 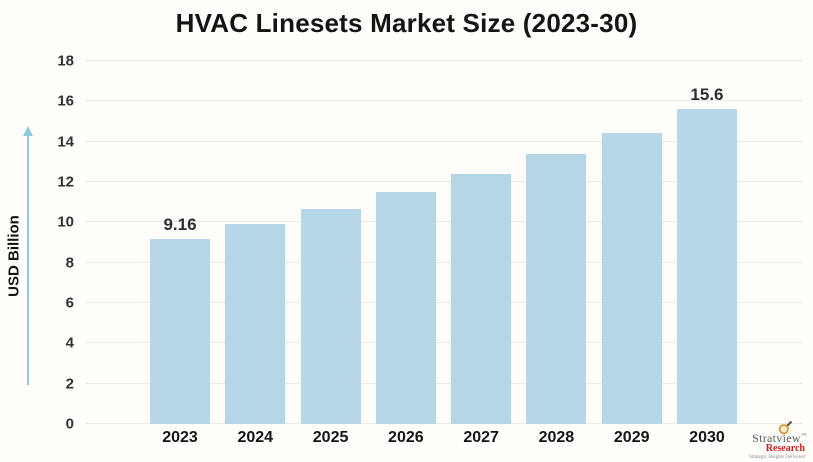 I want to click on bar-column: 15.6, so click(x=706, y=242).